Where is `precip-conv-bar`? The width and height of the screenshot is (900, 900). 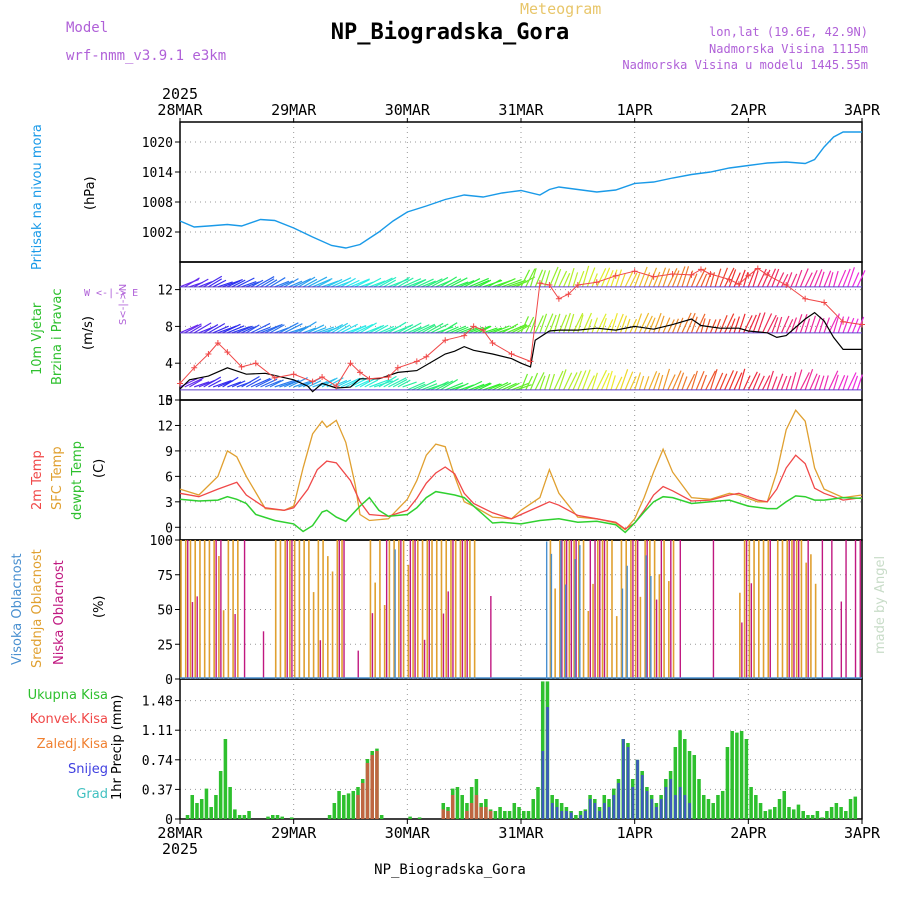 precip-conv-bar is located at coordinates (452, 807).